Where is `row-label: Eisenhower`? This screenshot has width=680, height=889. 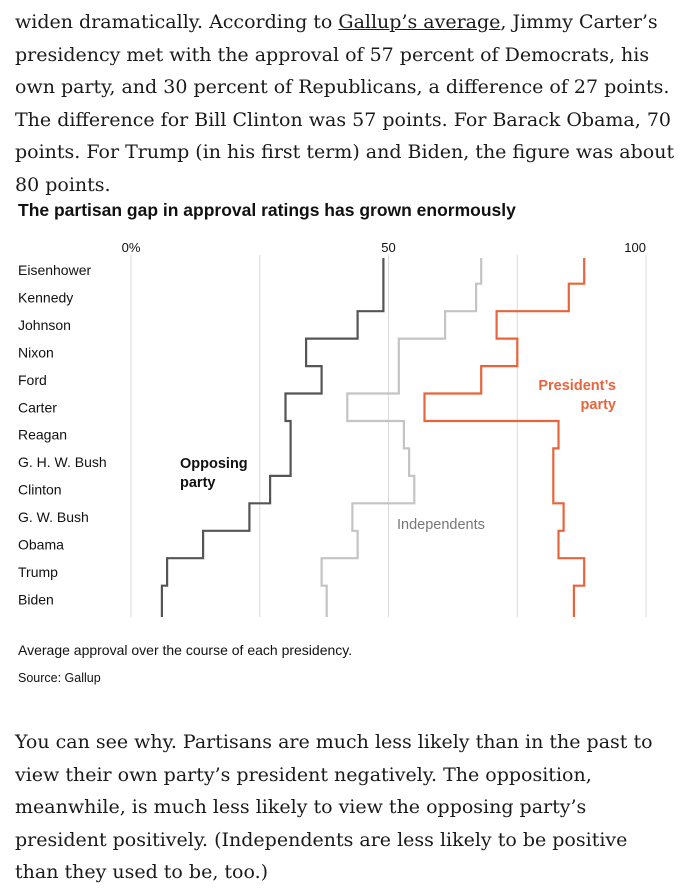 row-label: Eisenhower is located at coordinates (54, 270).